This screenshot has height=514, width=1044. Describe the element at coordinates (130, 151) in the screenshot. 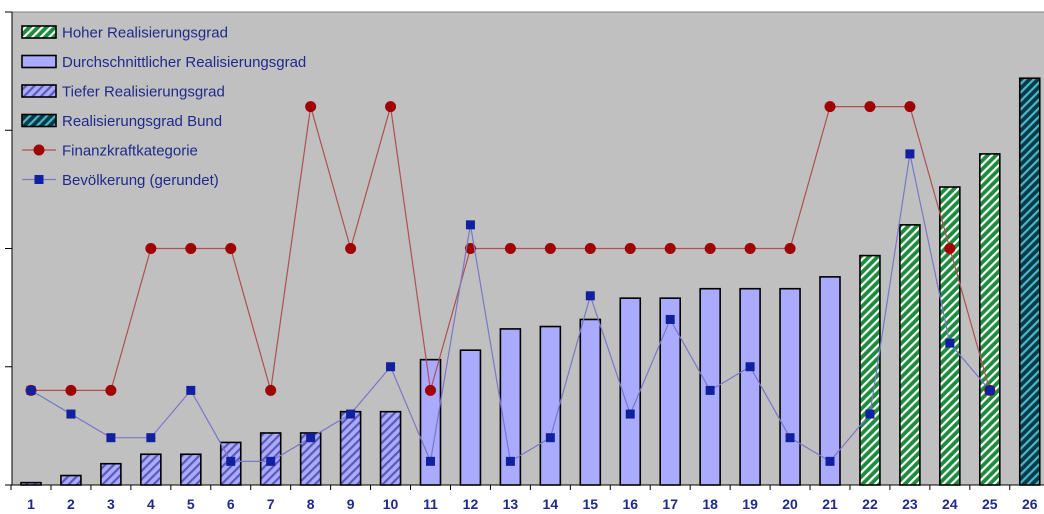

I see `legend-label: Finanzkraftkategorie` at that location.